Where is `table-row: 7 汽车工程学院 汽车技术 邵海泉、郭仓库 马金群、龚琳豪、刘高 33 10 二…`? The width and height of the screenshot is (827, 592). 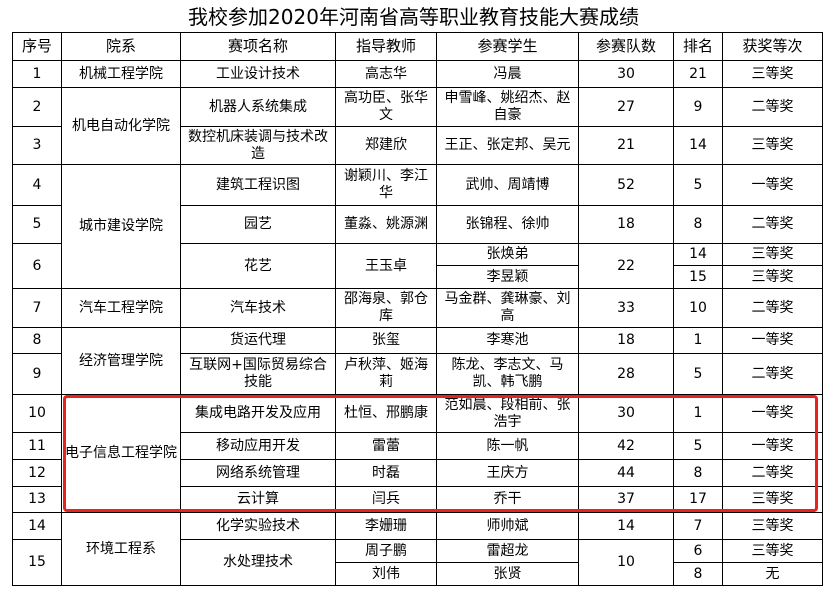 table-row: 7 汽车工程学院 汽车技术 邵海泉、郭仓库 马金群、龚琳豪、刘高 33 10 二… is located at coordinates (417, 308).